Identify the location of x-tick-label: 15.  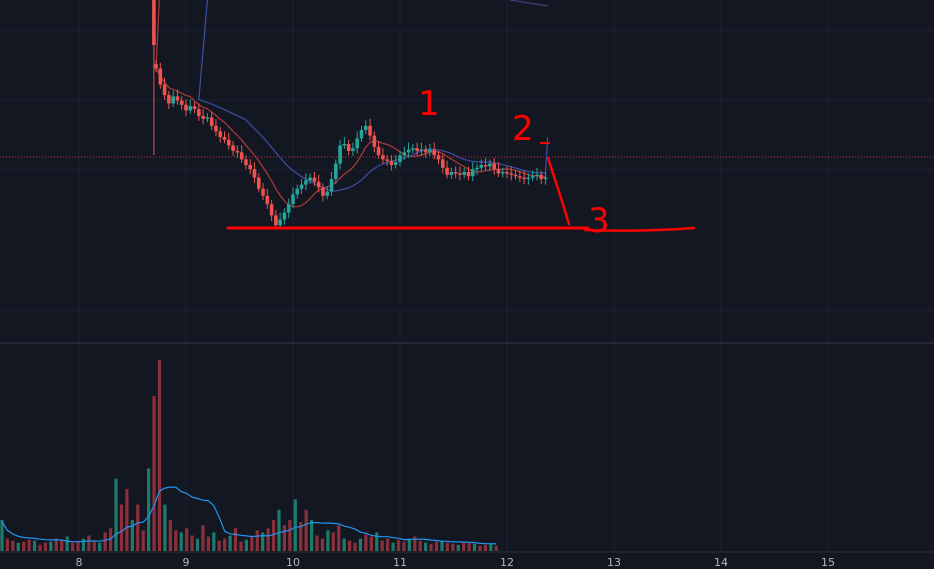
(828, 562).